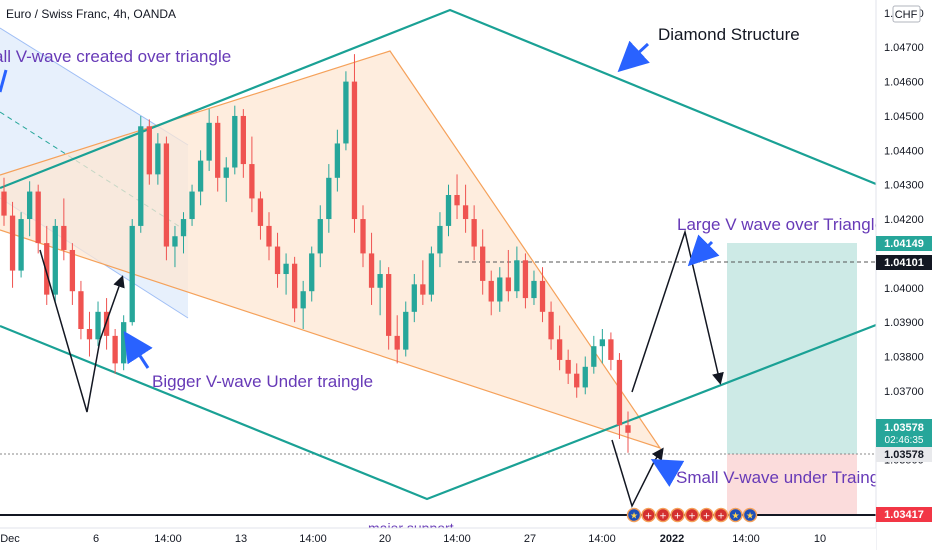 The image size is (932, 550). Describe the element at coordinates (70, 331) in the screenshot. I see `bigger-v-wave-path` at that location.